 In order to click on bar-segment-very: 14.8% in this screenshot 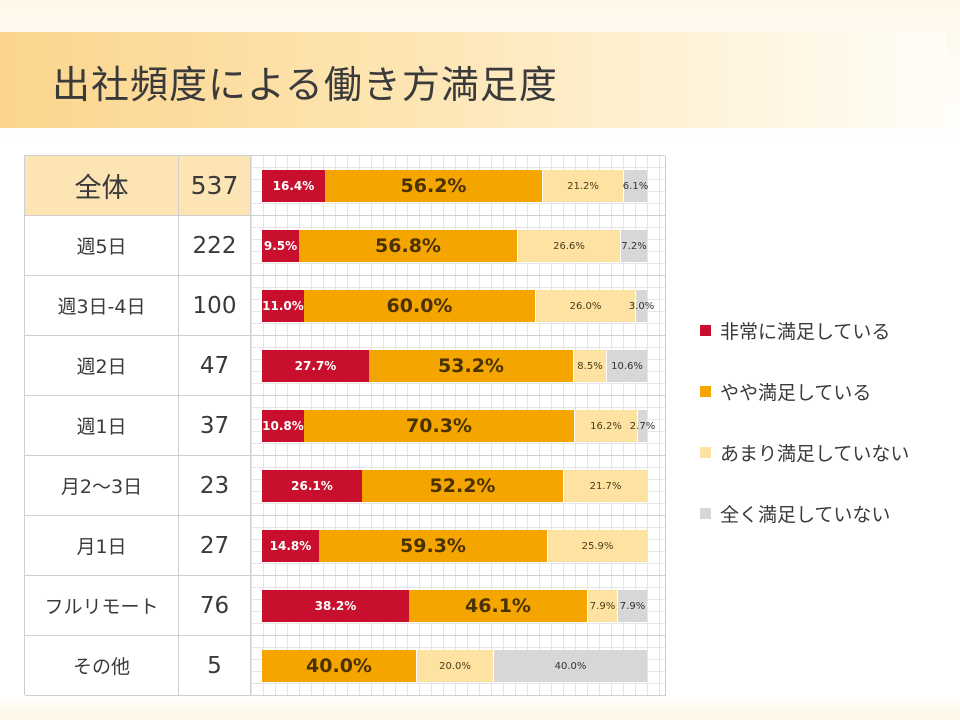, I will do `click(290, 546)`.